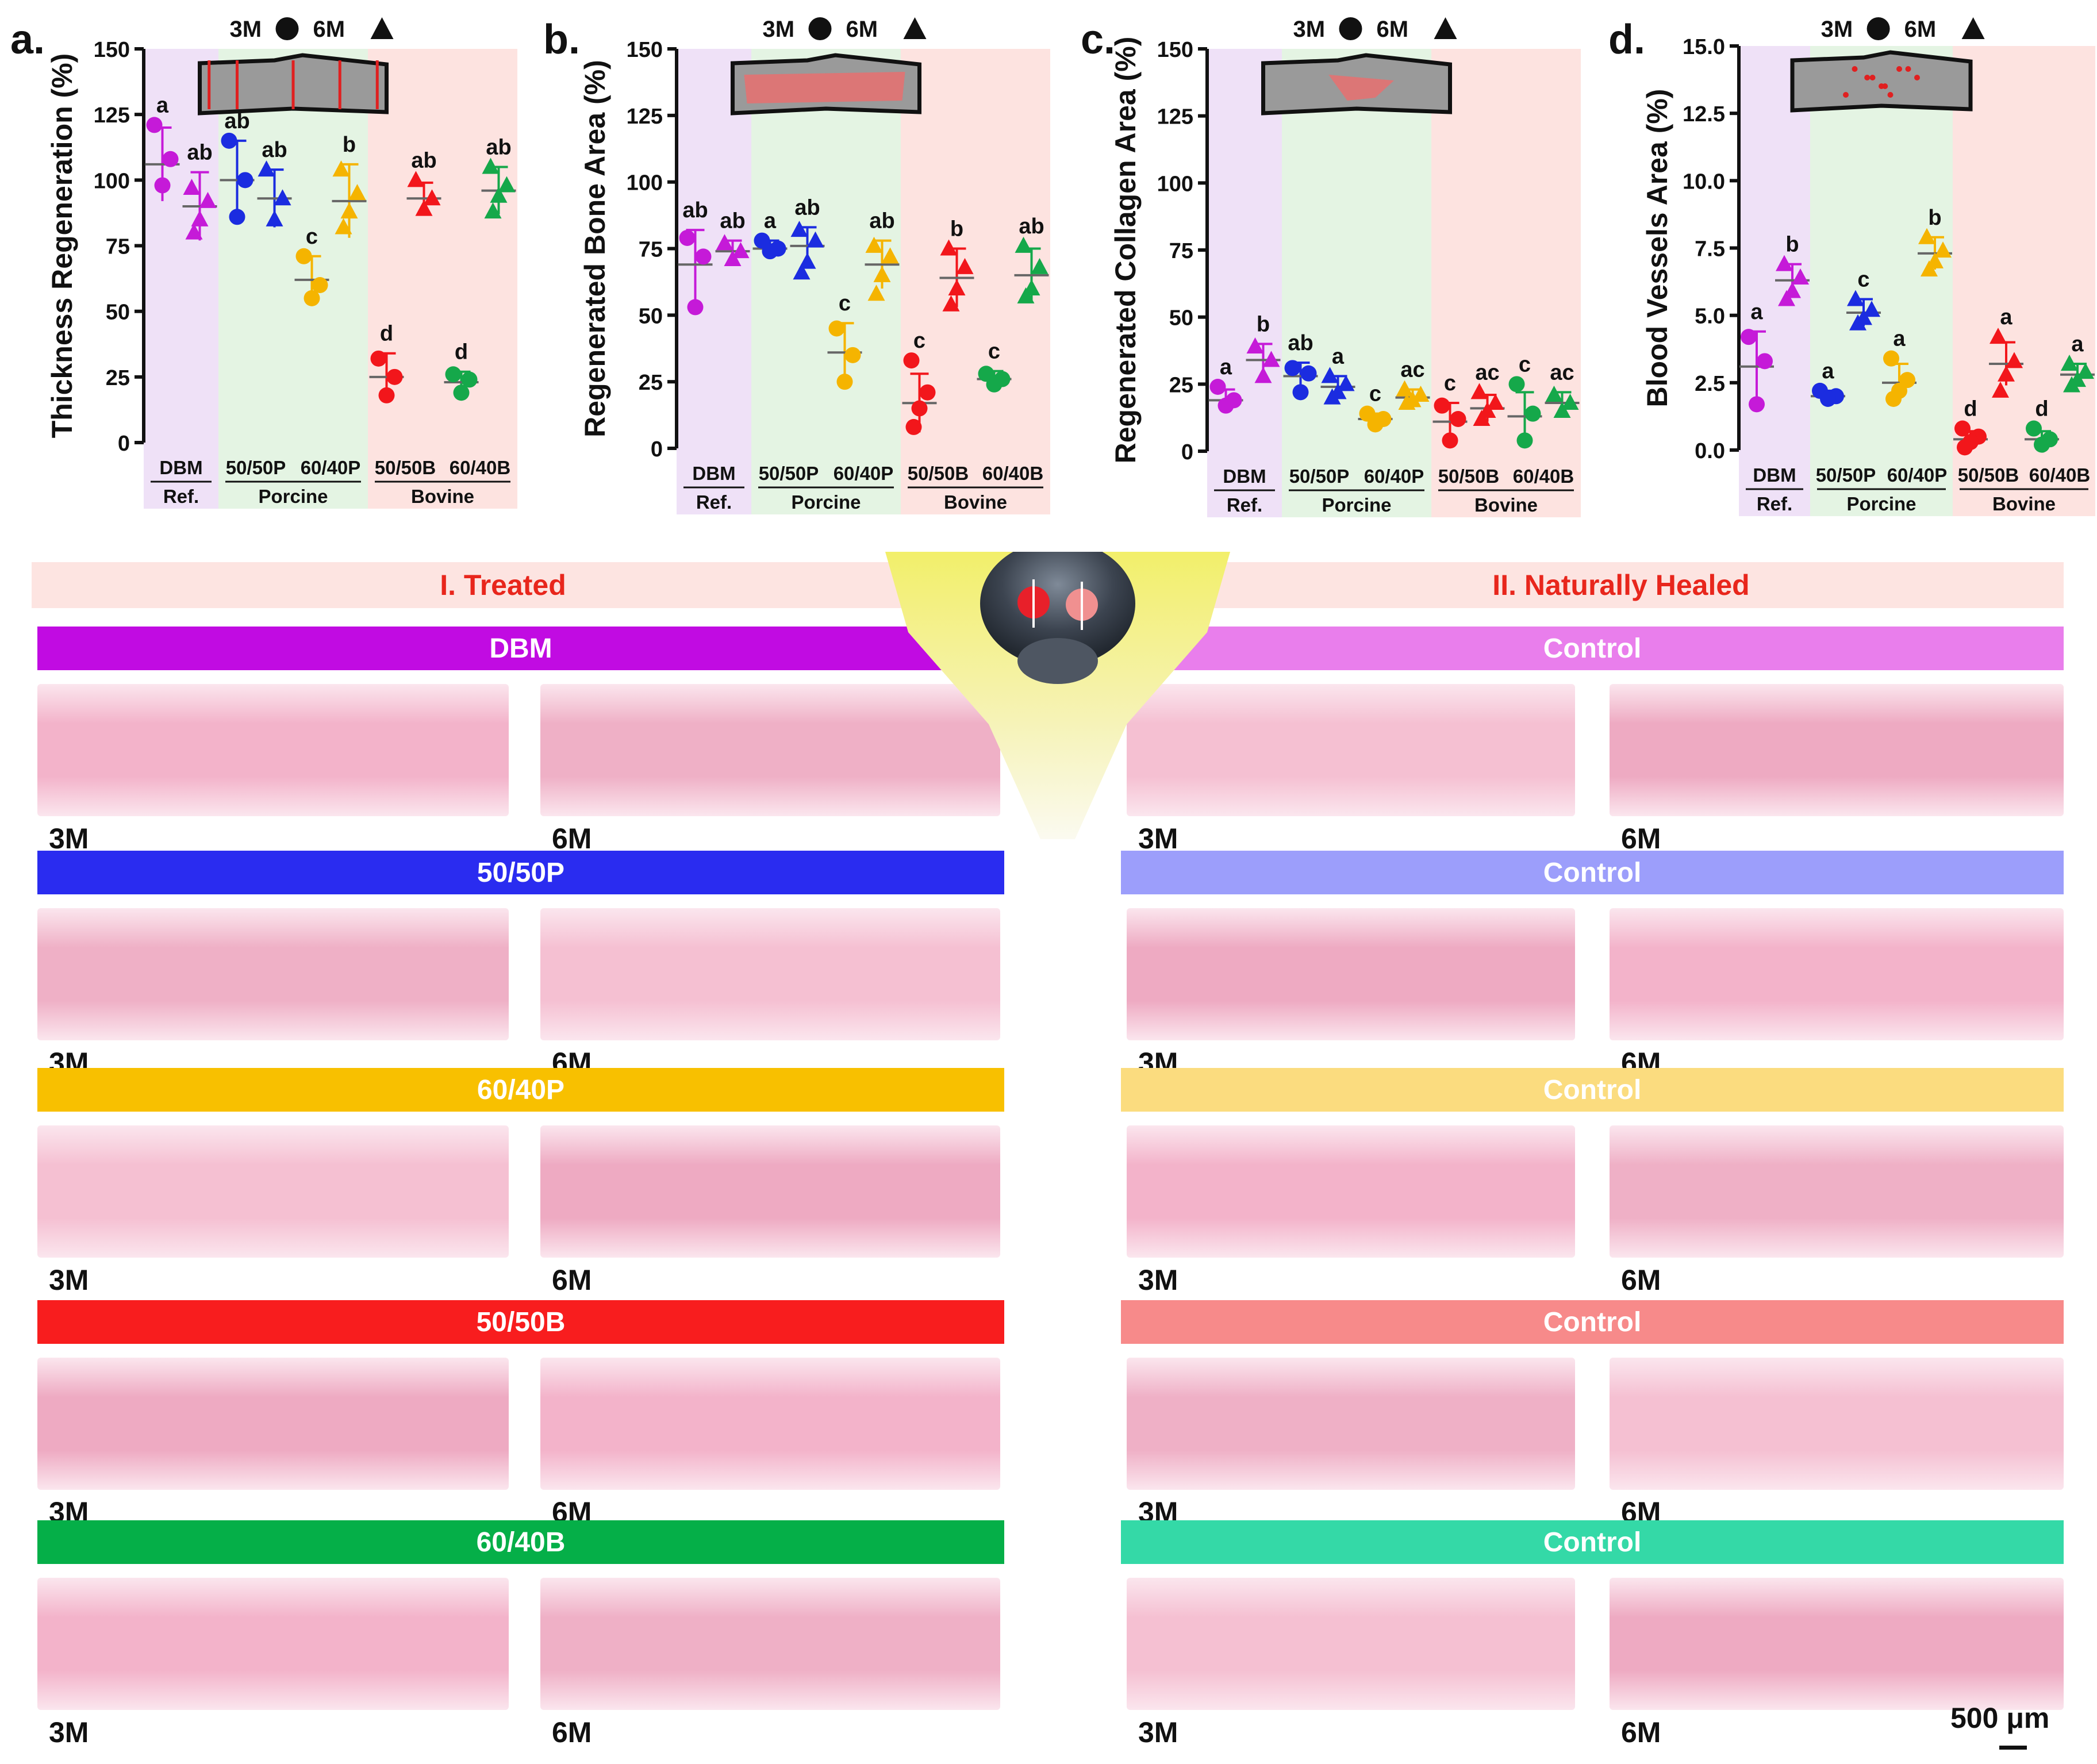  Describe the element at coordinates (1863, 280) in the screenshot. I see `chart-3-50-50P-6M-letter: c` at that location.